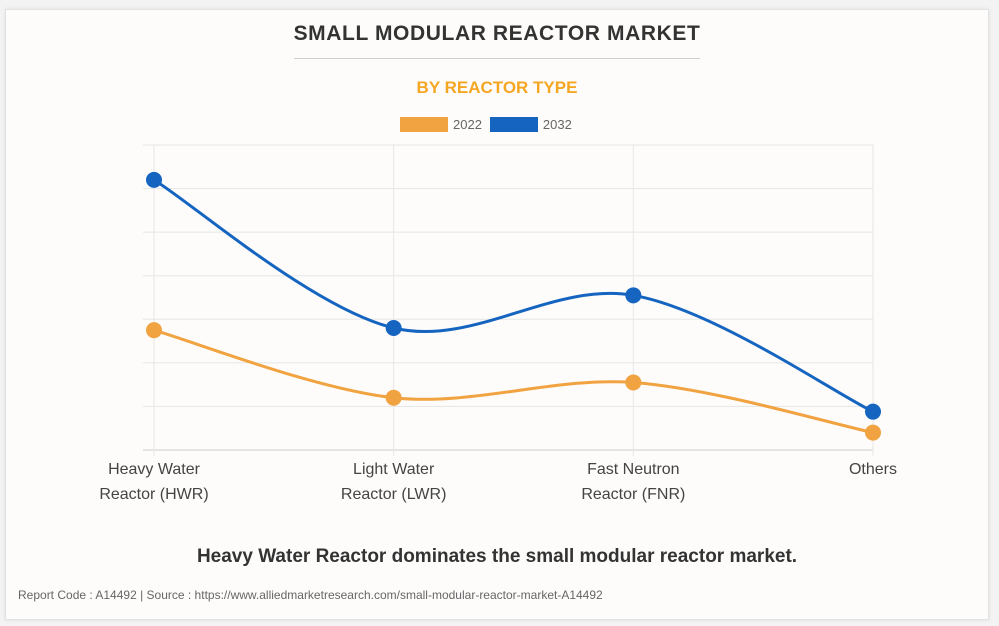 The height and width of the screenshot is (626, 999). What do you see at coordinates (873, 469) in the screenshot?
I see `x-tick-label: Others` at bounding box center [873, 469].